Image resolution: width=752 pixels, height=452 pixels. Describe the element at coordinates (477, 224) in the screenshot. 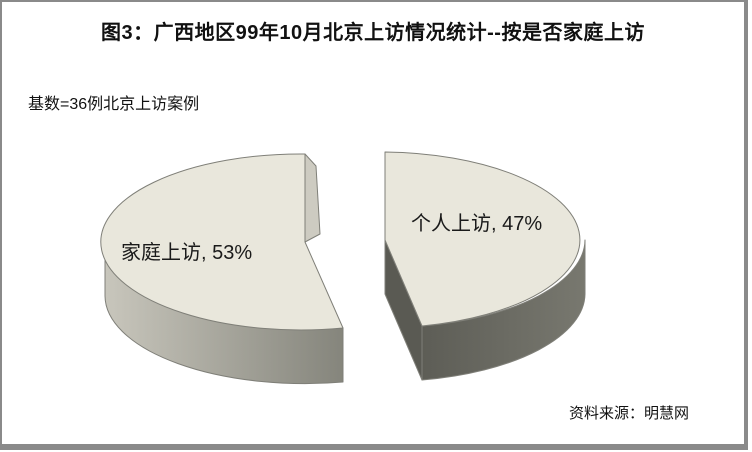

I see `slice-label-individual: 个人上访, 47%` at that location.